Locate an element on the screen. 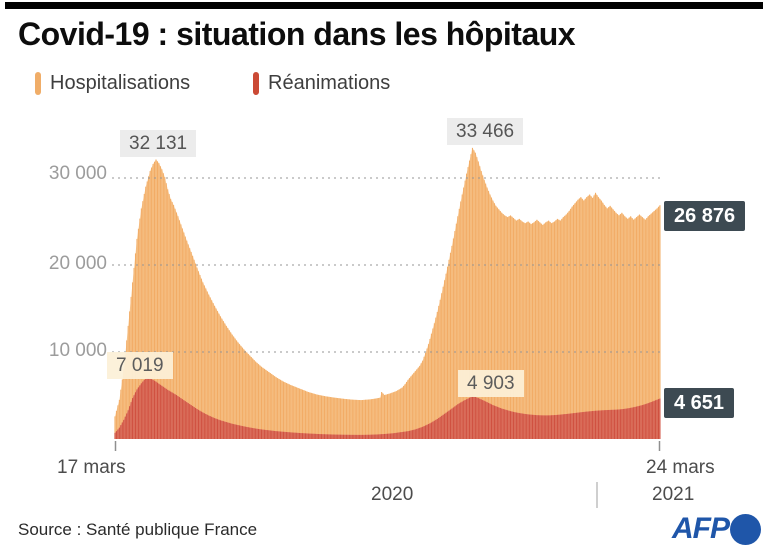  afp-logo: AFP is located at coordinates (716, 529).